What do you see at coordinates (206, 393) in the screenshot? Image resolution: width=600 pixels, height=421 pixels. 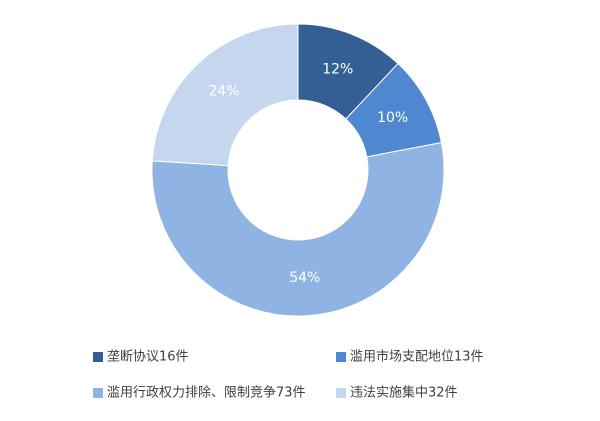 I see `legend-label: 滥用行政权力排除、限制竞争73件` at bounding box center [206, 393].